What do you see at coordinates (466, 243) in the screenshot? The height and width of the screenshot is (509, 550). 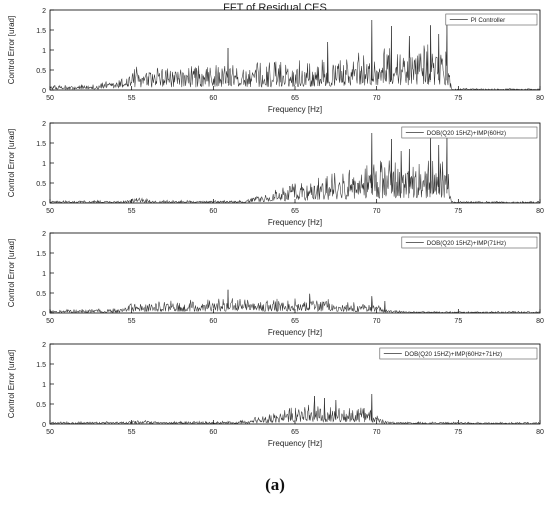 I see `legend-label: DOB(Q20 15HZ)+IMP(71Hz)` at bounding box center [466, 243].